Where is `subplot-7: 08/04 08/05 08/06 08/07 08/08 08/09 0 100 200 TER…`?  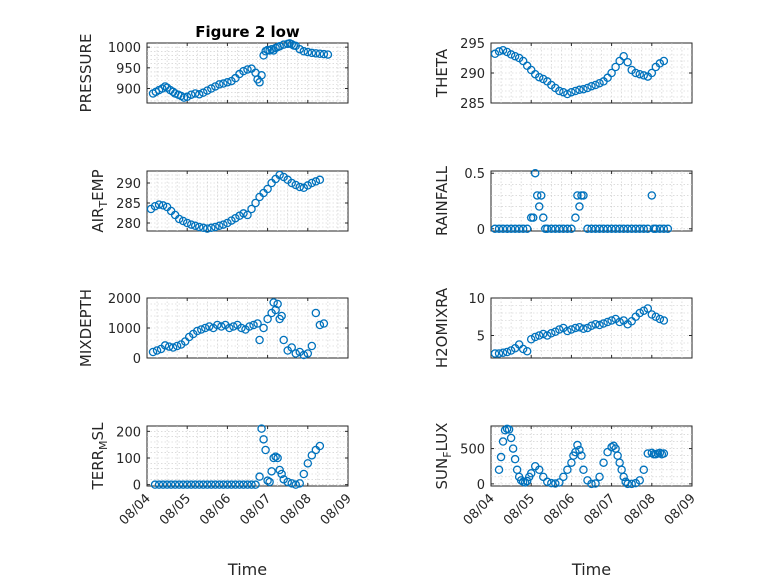
subplot-7: 08/04 08/05 08/06 08/07 08/08 08/09 0 100 200 TER… is located at coordinates (222, 500).